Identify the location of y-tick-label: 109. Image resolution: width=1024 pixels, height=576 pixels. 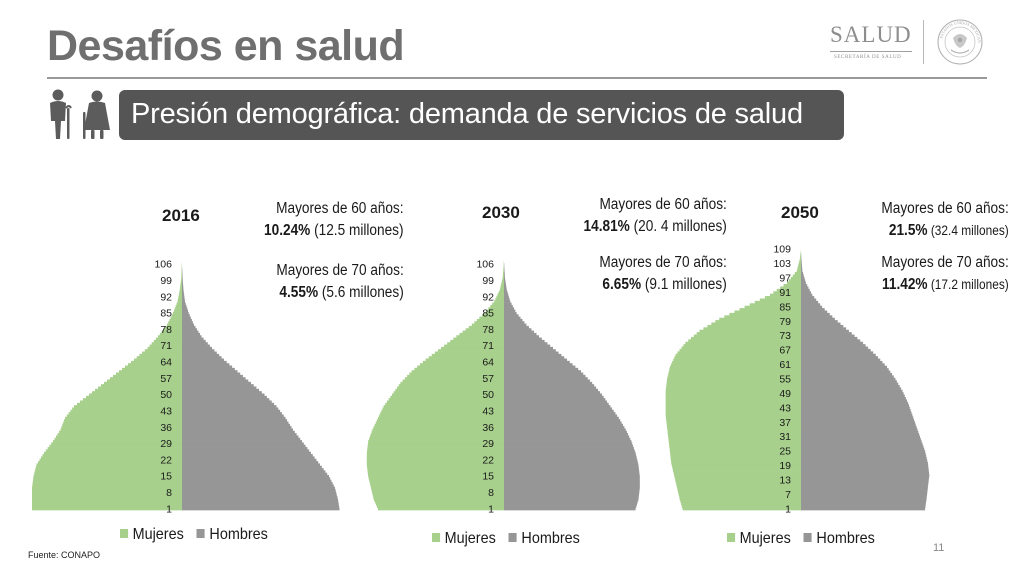
(782, 250).